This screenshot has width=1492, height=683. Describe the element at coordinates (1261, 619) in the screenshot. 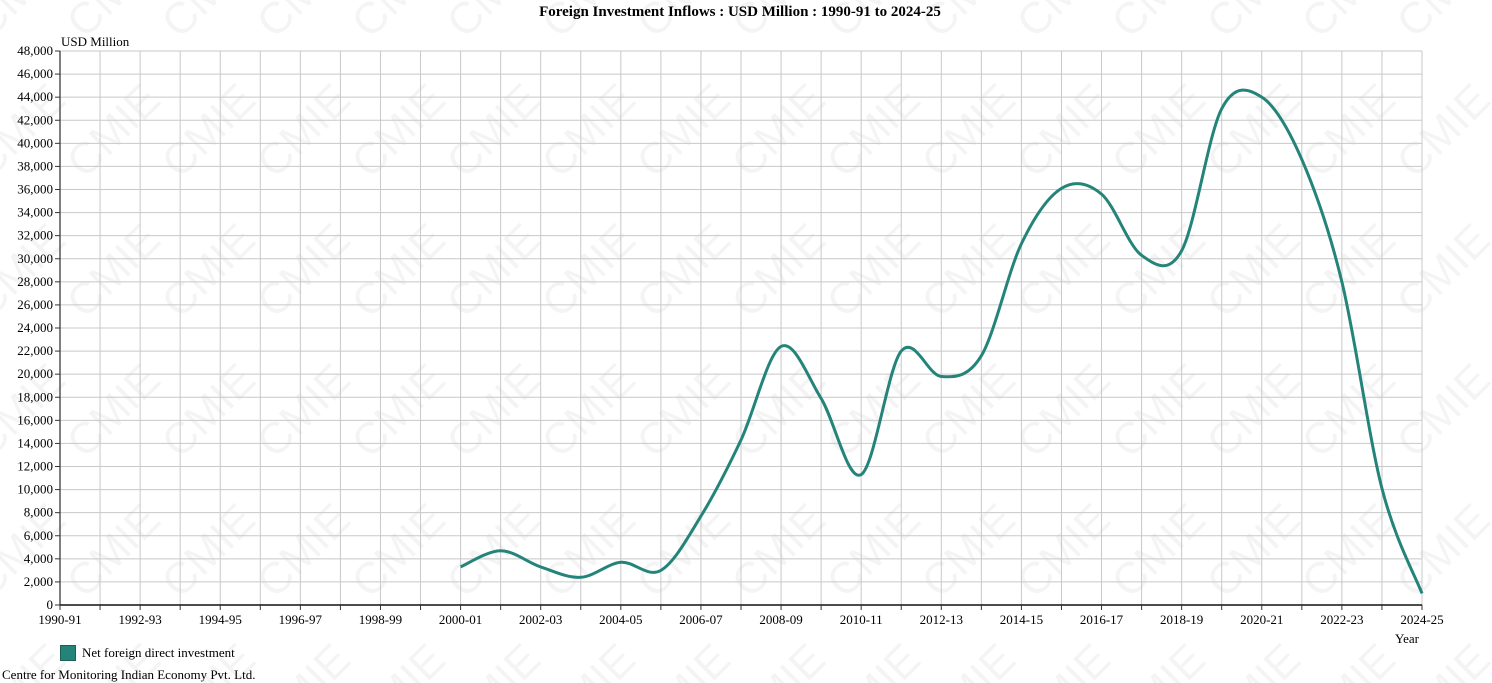

I see `x-tick-label: 2020-21` at that location.